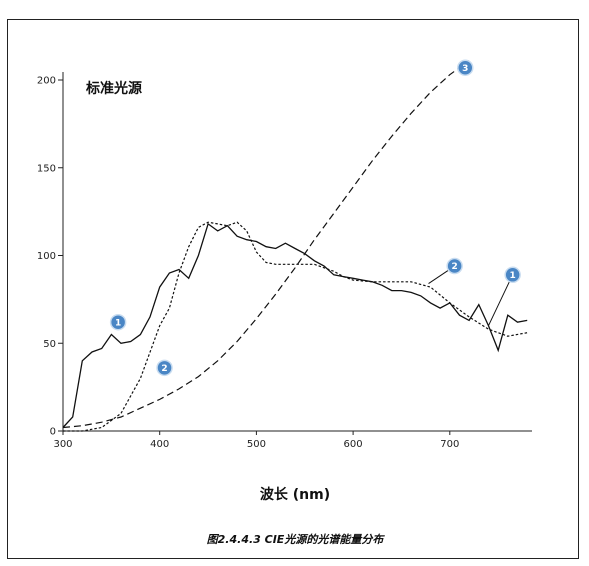  Describe the element at coordinates (49, 344) in the screenshot. I see `y-tick-label: 50` at that location.